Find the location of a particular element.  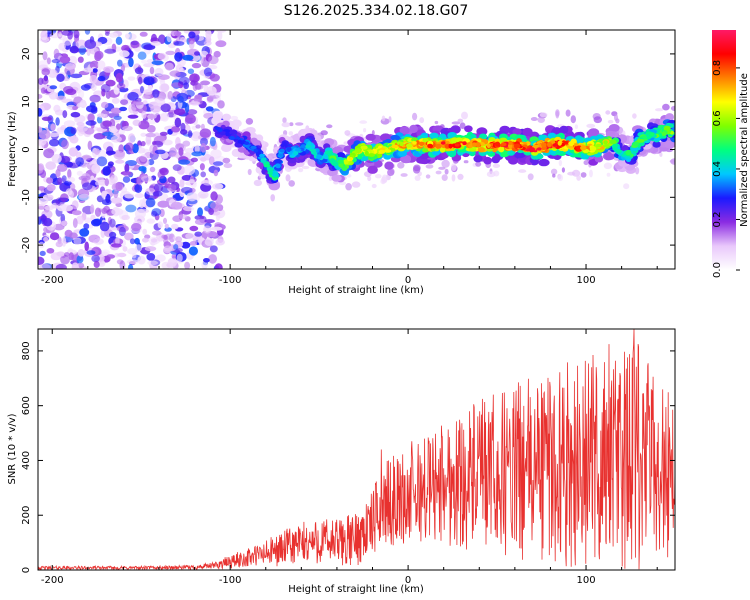

x-tick-label: 0 is located at coordinates (408, 580).